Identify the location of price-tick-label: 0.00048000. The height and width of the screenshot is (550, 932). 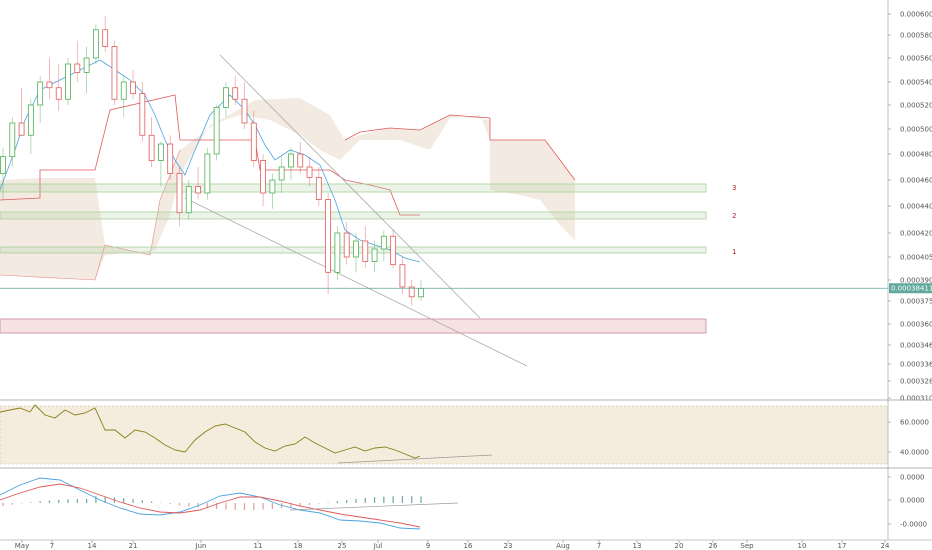
(916, 155).